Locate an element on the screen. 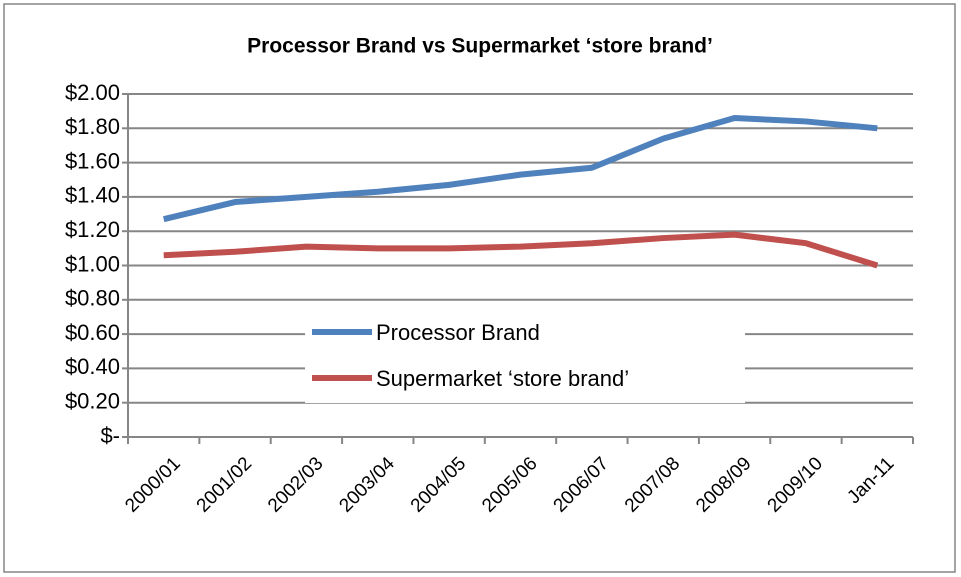  y-tick-label: $1.00 is located at coordinates (92, 263).